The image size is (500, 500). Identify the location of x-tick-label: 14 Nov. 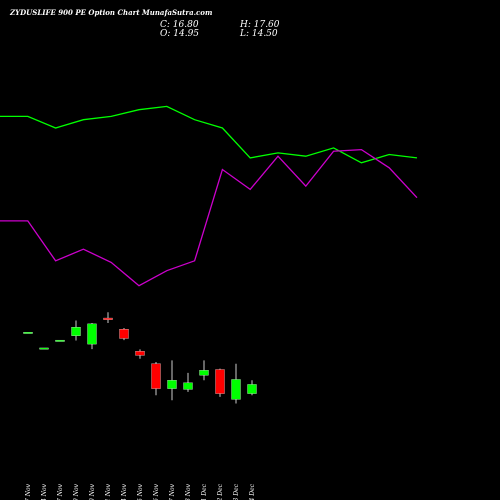
(44, 491).